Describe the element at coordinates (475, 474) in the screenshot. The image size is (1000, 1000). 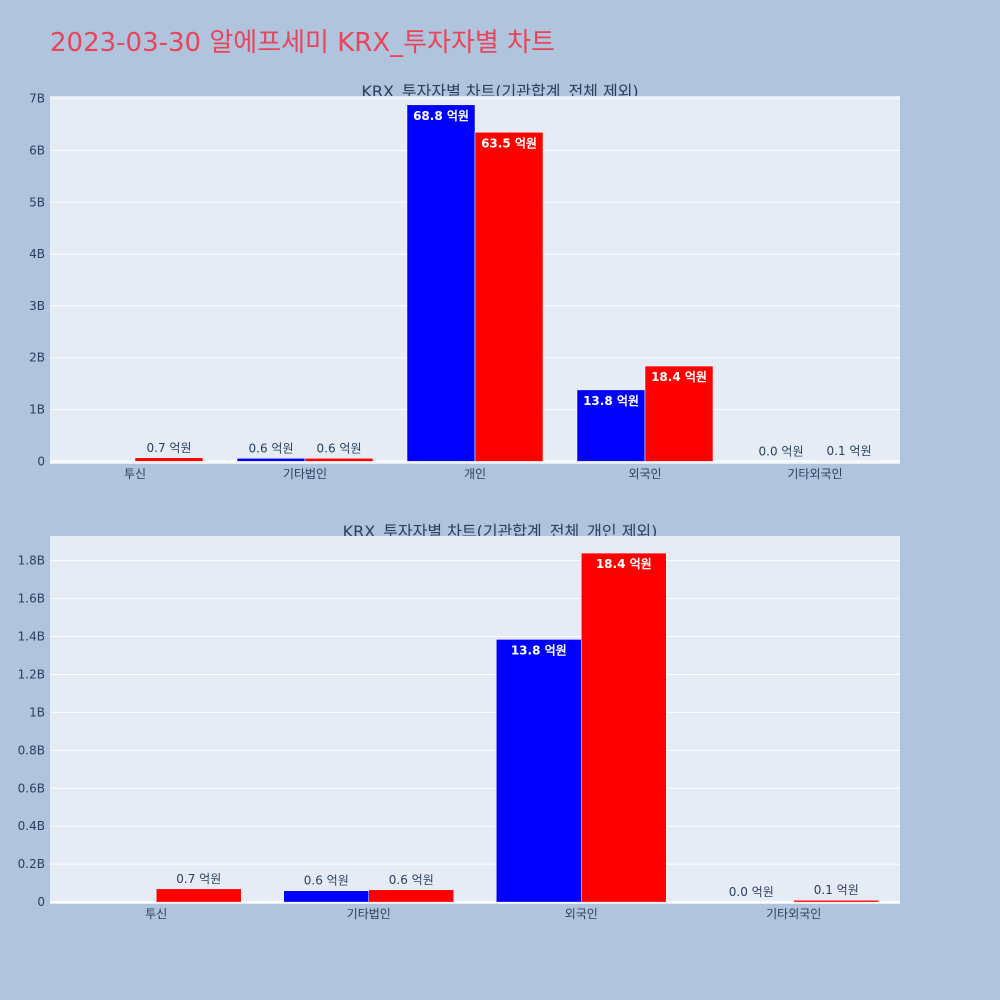
I see `x-tick-label: 개인` at that location.